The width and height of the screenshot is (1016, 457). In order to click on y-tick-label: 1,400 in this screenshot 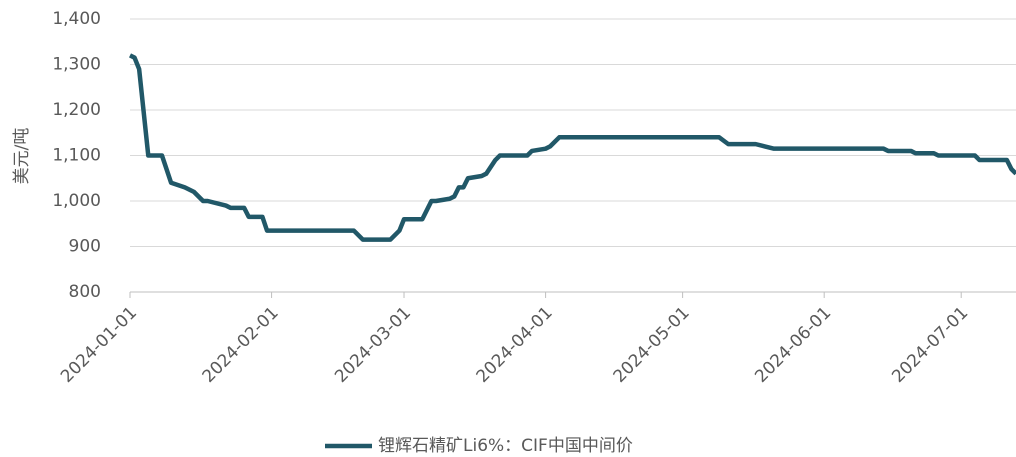, I will do `click(76, 19)`.